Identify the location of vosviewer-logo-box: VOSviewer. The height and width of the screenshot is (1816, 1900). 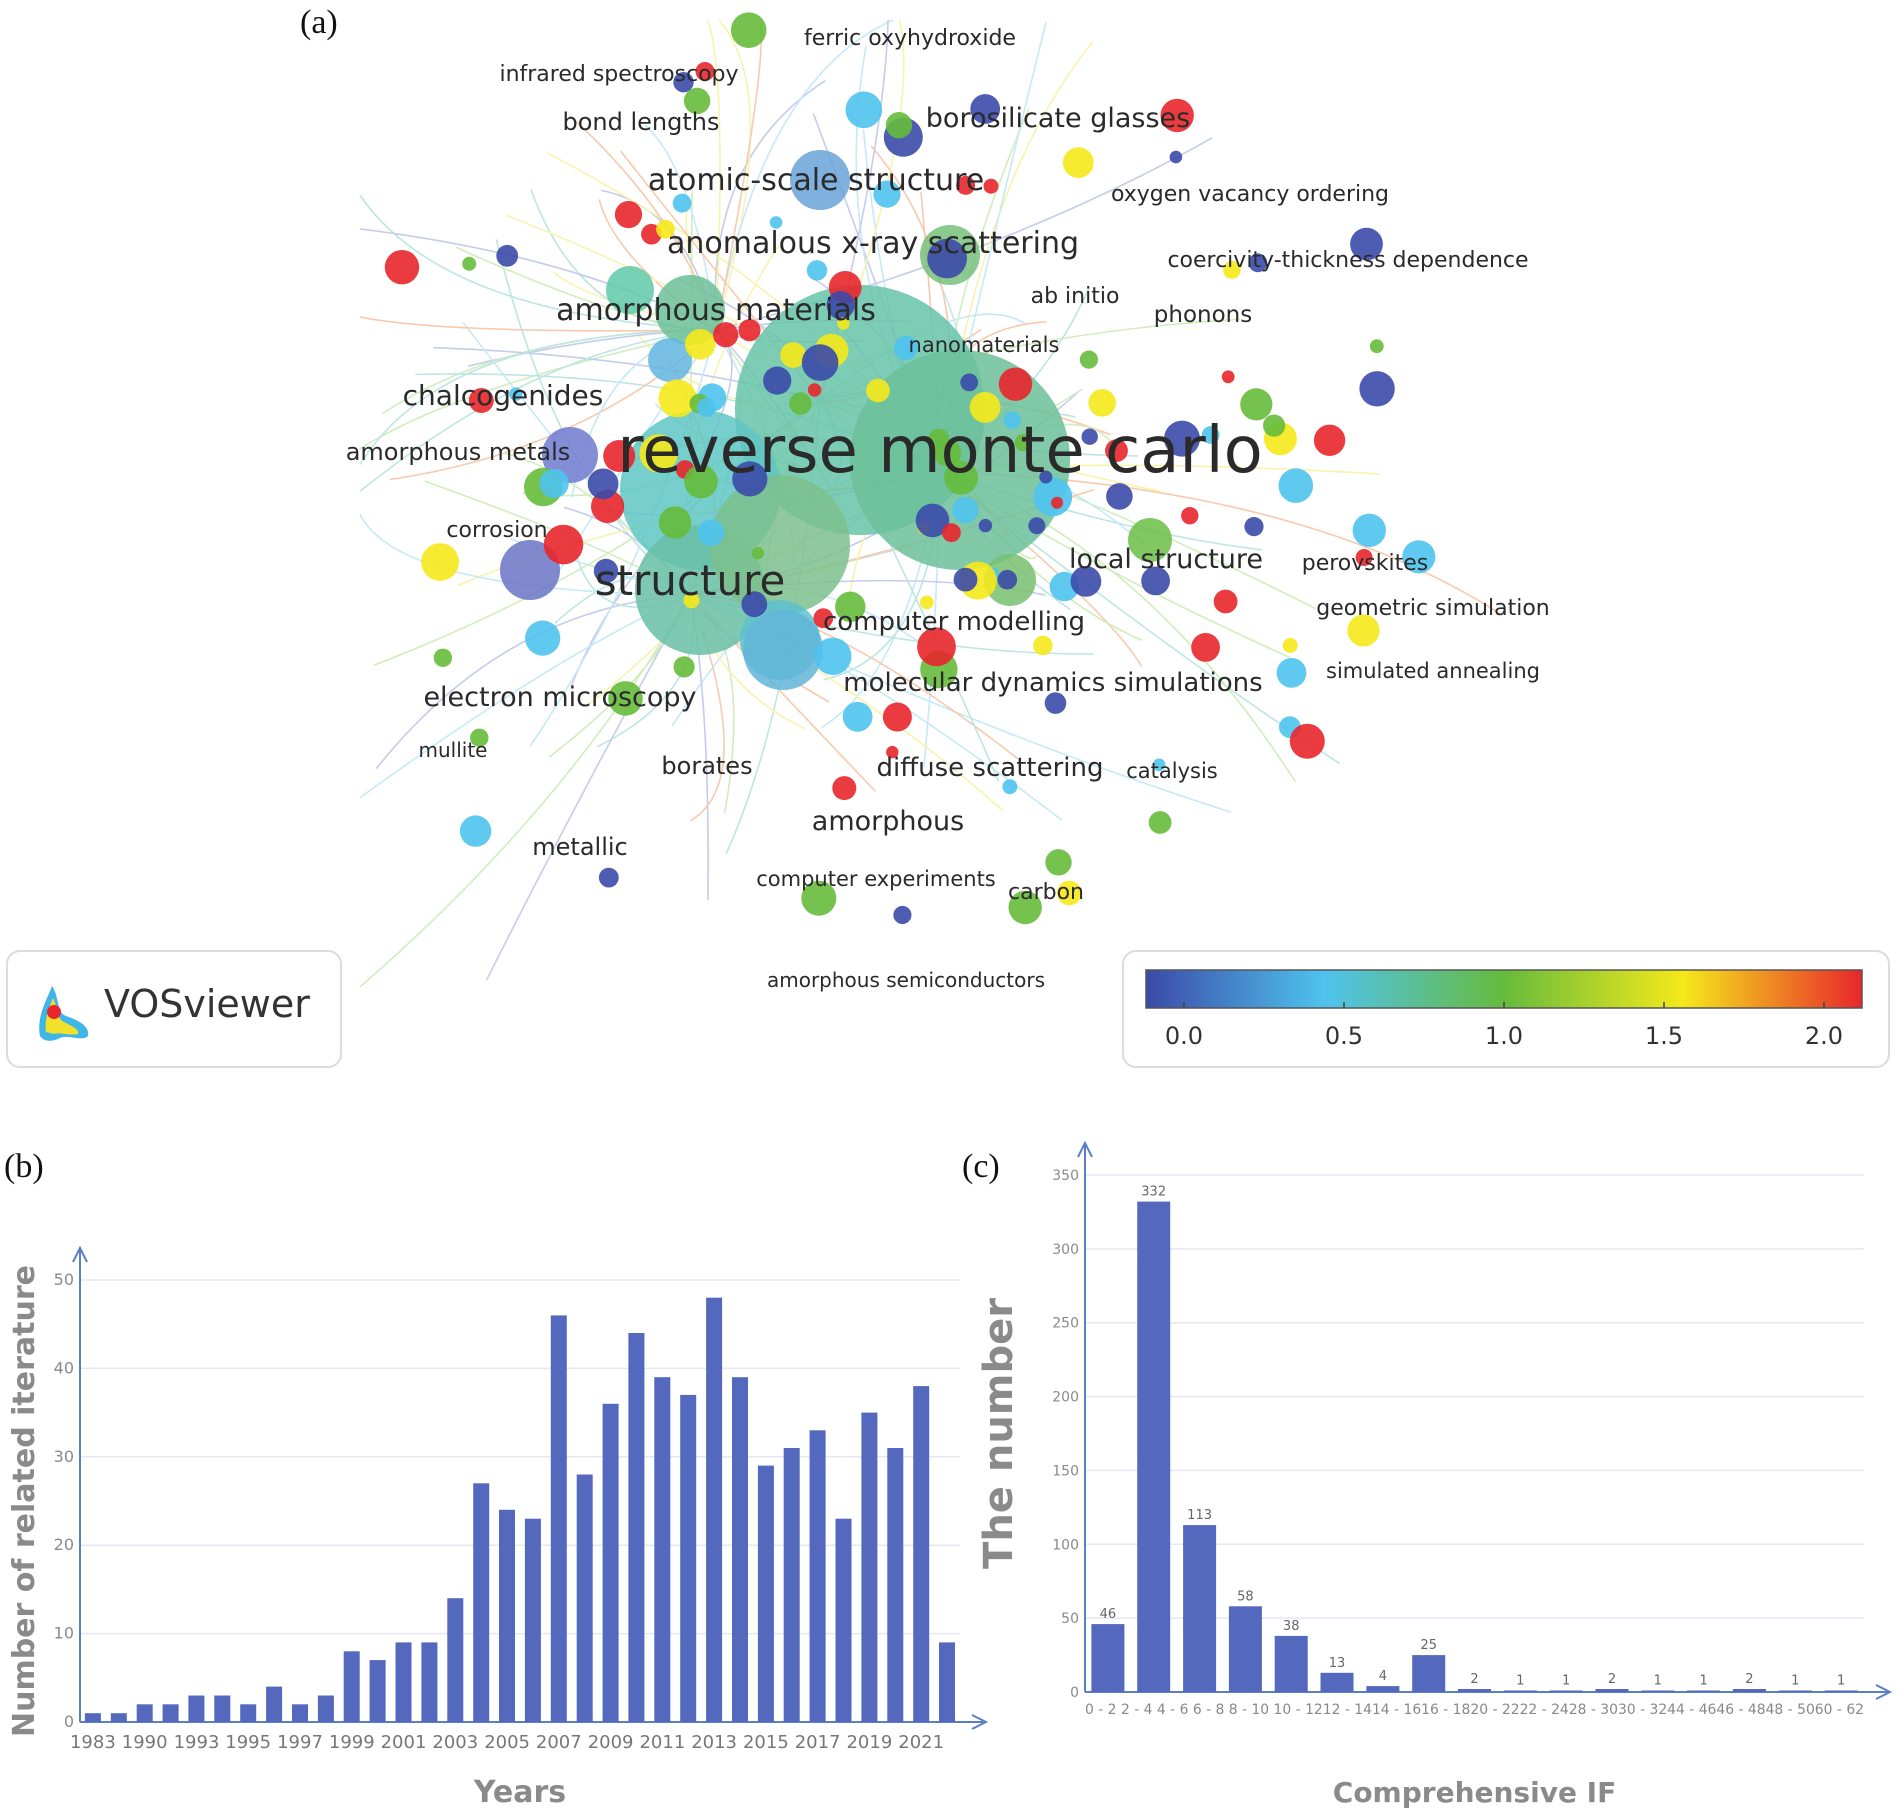
(174, 1009).